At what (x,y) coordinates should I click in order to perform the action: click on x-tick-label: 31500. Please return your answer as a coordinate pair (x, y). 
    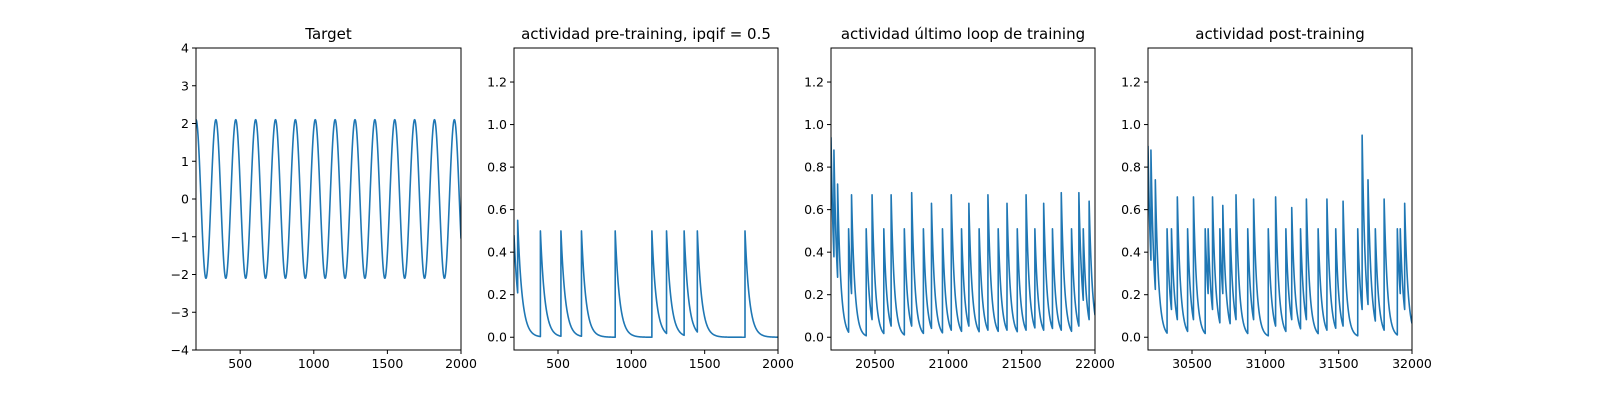
    Looking at the image, I should click on (1339, 363).